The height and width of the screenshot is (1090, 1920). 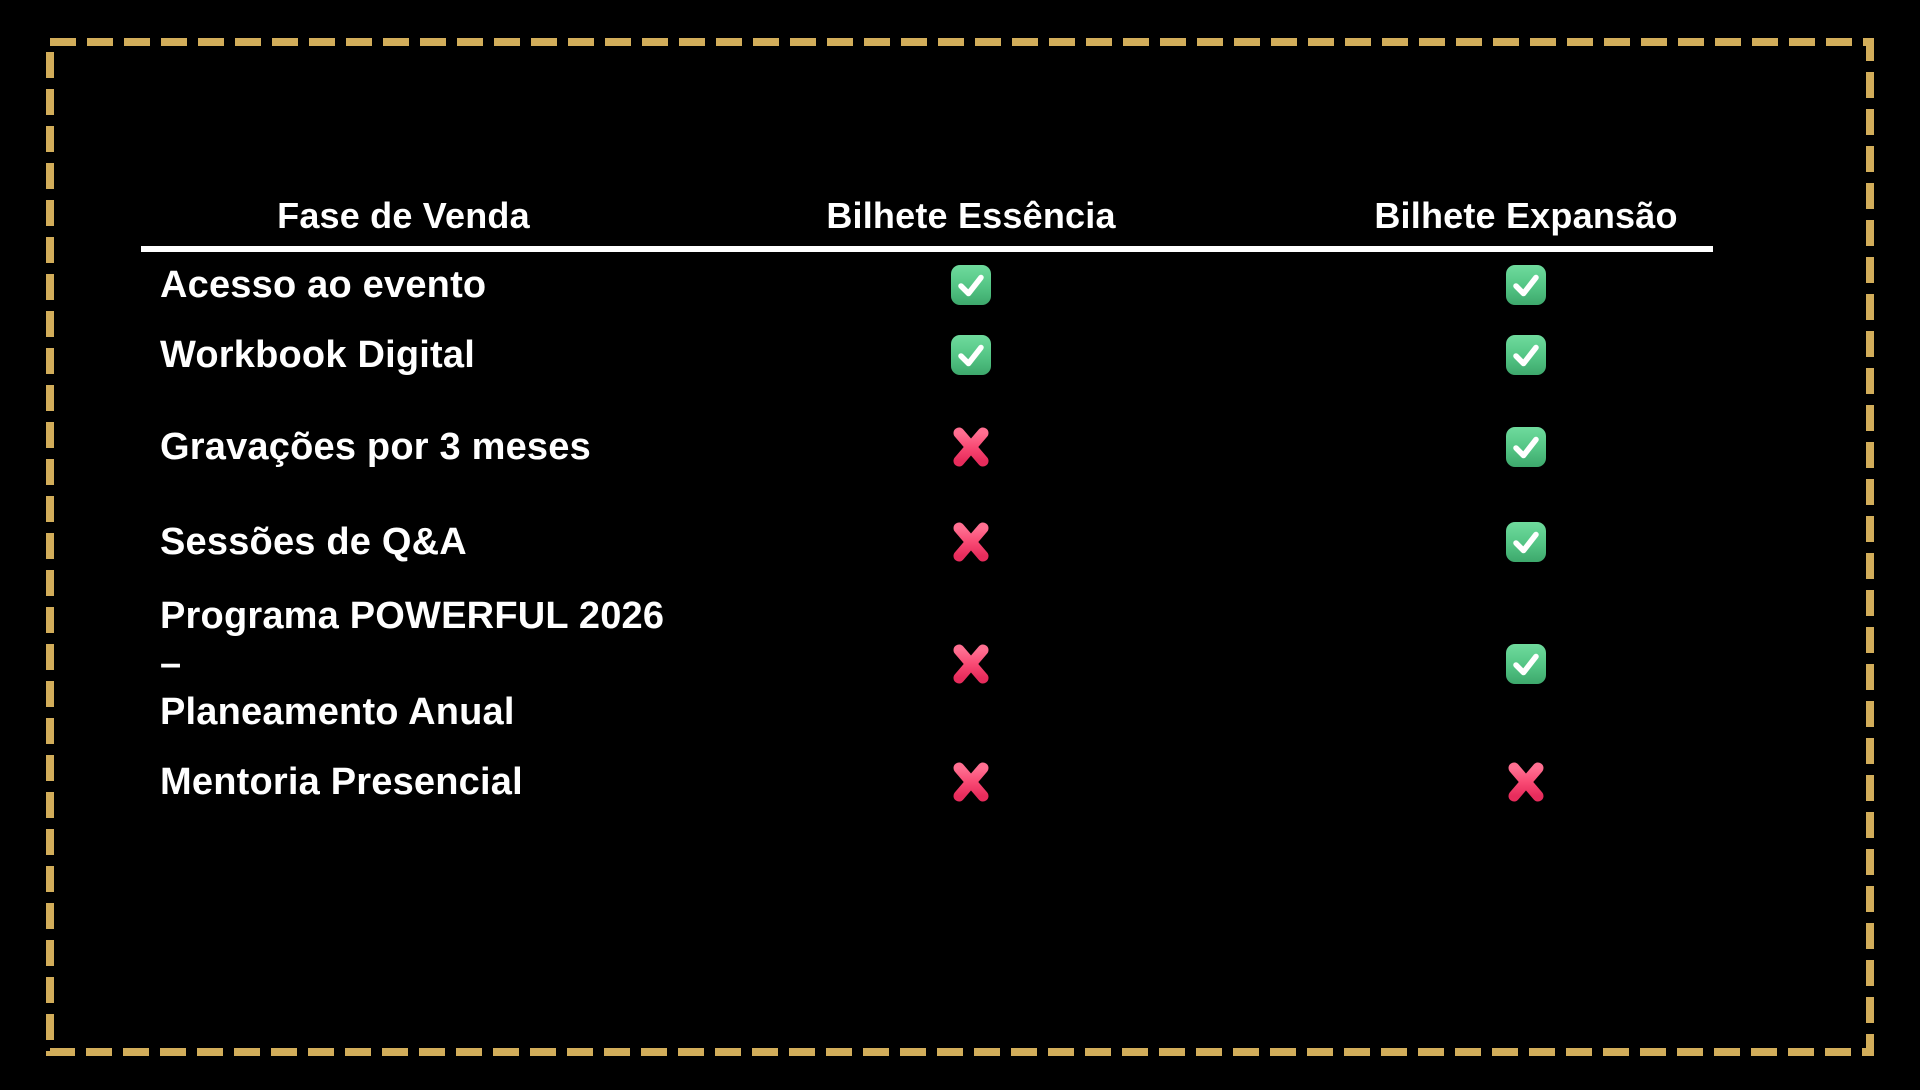 I want to click on table-row: Sessões de Q&A, so click(x=958, y=542).